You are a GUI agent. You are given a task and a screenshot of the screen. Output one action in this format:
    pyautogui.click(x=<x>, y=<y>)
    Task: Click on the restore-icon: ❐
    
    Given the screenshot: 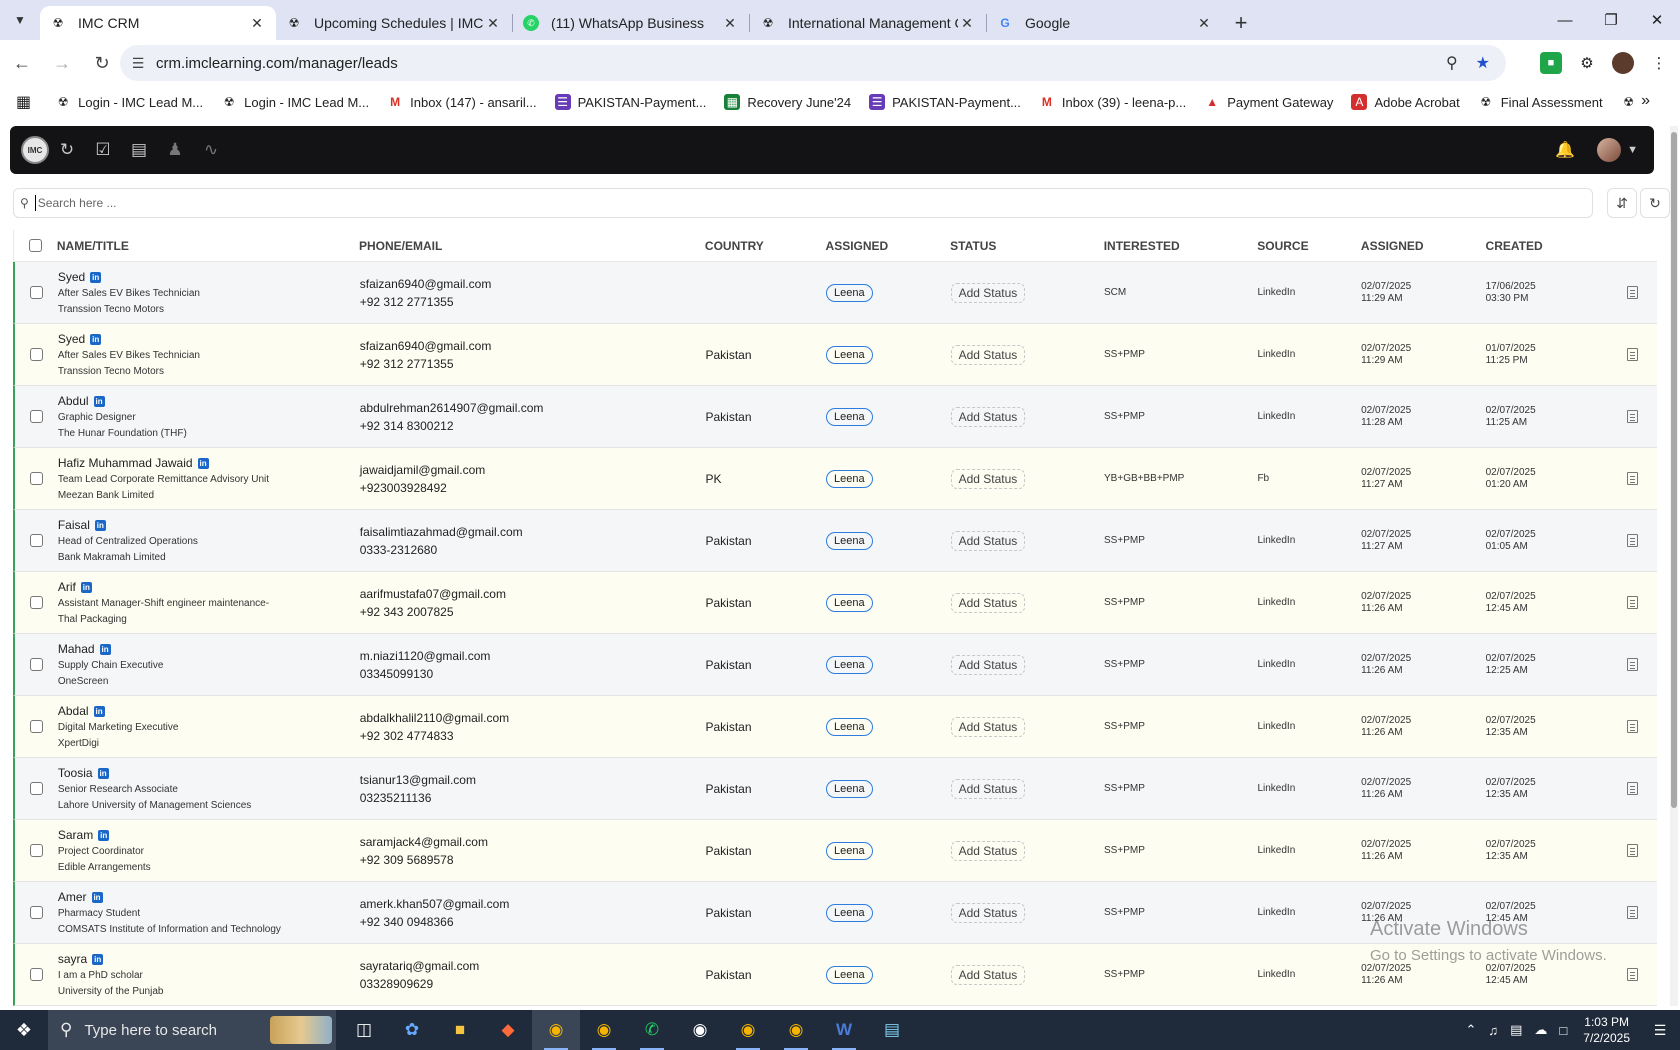 What is the action you would take?
    pyautogui.click(x=1611, y=20)
    